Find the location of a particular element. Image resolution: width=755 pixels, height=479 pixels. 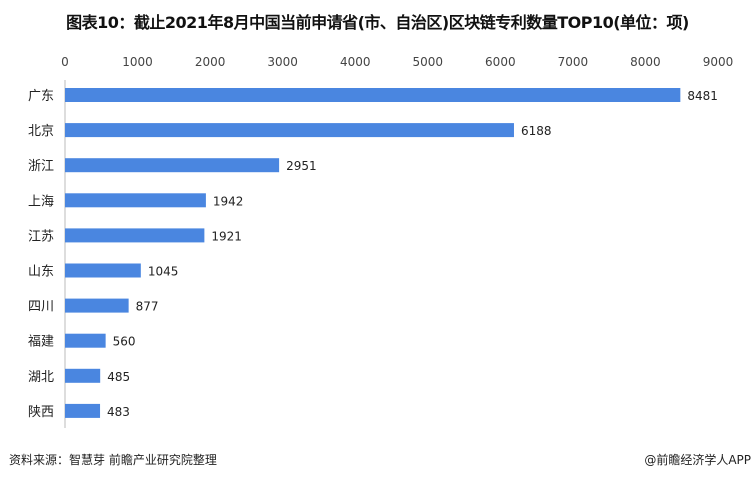

data-label: 1942 is located at coordinates (228, 201).